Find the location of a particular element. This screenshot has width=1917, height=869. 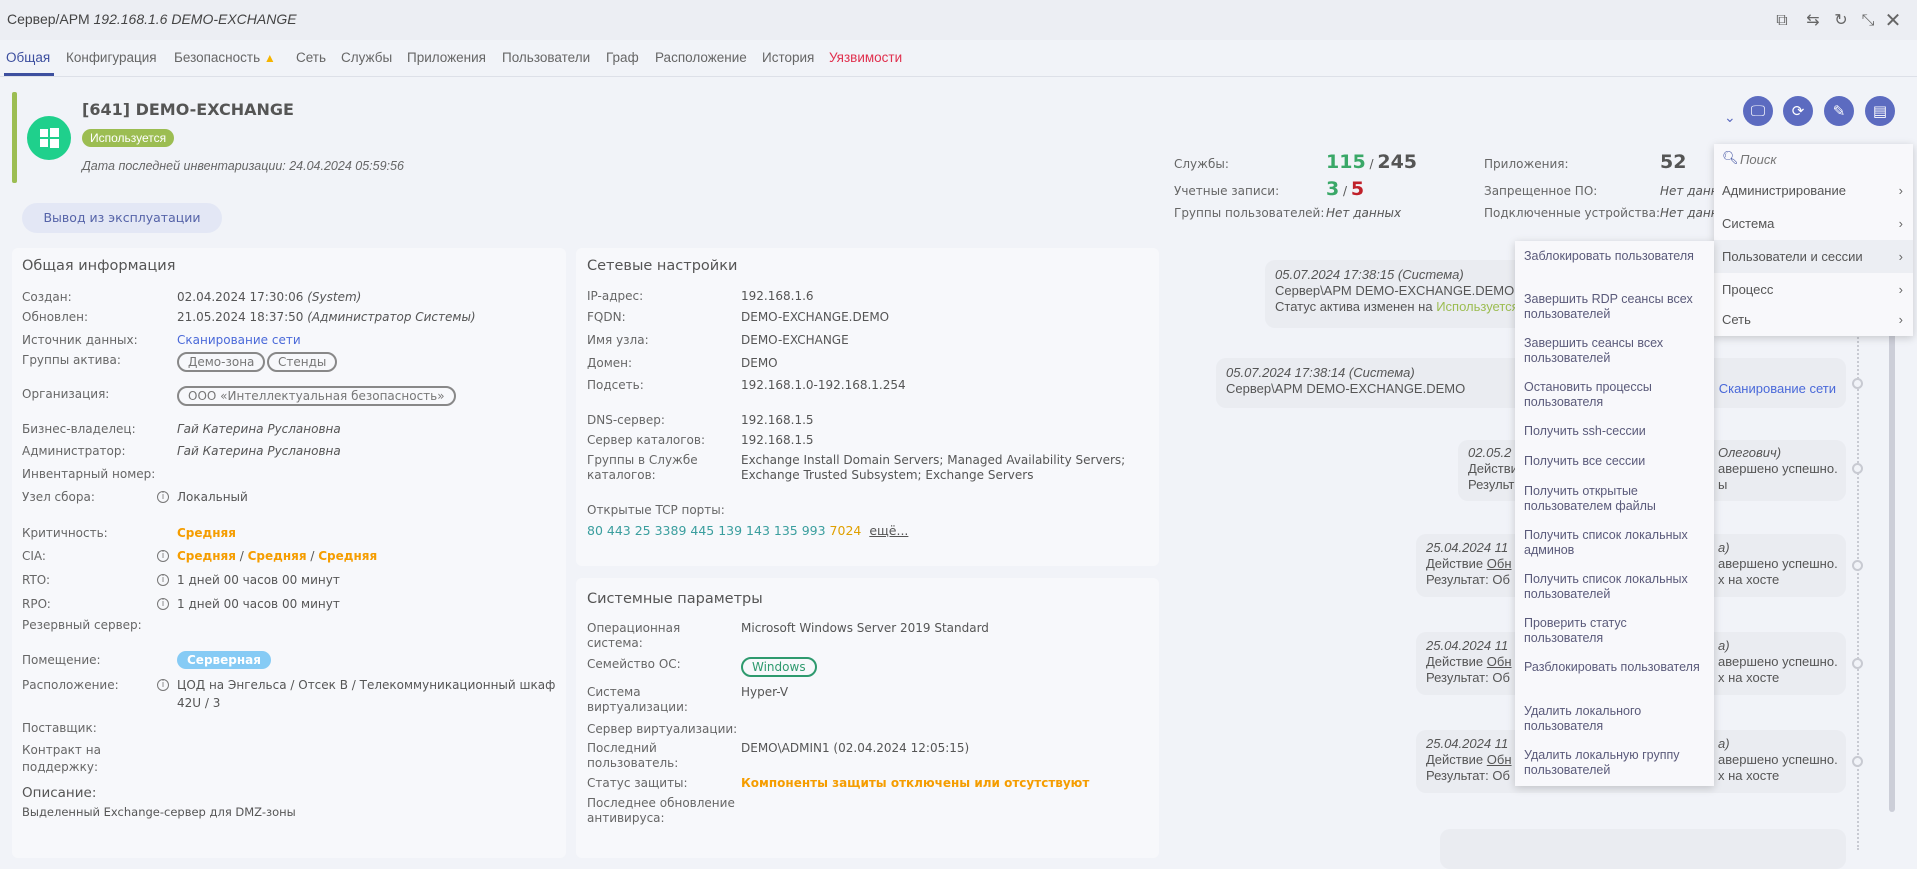

tab-network: Сеть is located at coordinates (311, 57).